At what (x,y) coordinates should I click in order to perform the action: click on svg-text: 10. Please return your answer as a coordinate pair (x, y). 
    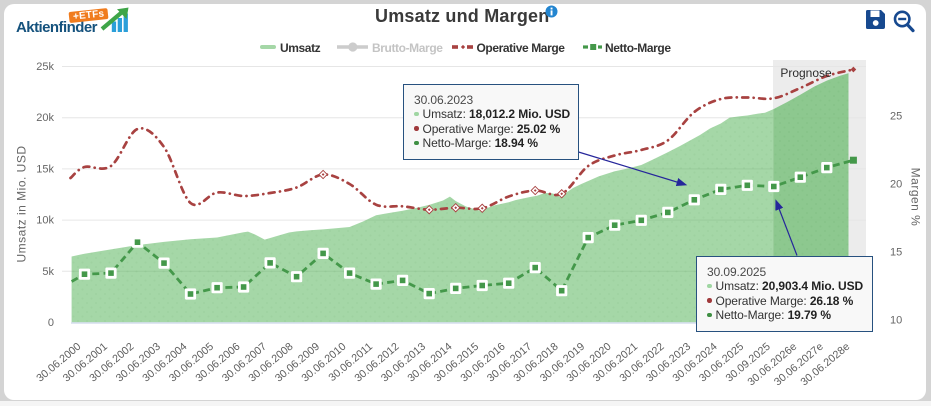
    Looking at the image, I should click on (896, 321).